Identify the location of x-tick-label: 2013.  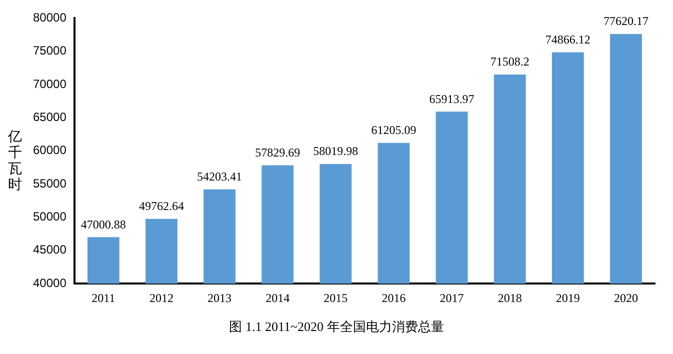
(220, 297).